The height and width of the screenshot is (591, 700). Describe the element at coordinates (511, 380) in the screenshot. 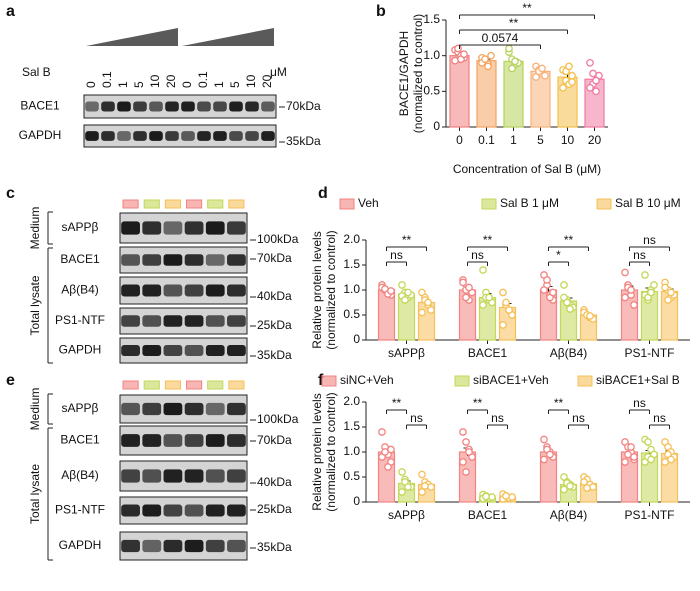

I see `legend-label: siBACE1+Veh` at that location.